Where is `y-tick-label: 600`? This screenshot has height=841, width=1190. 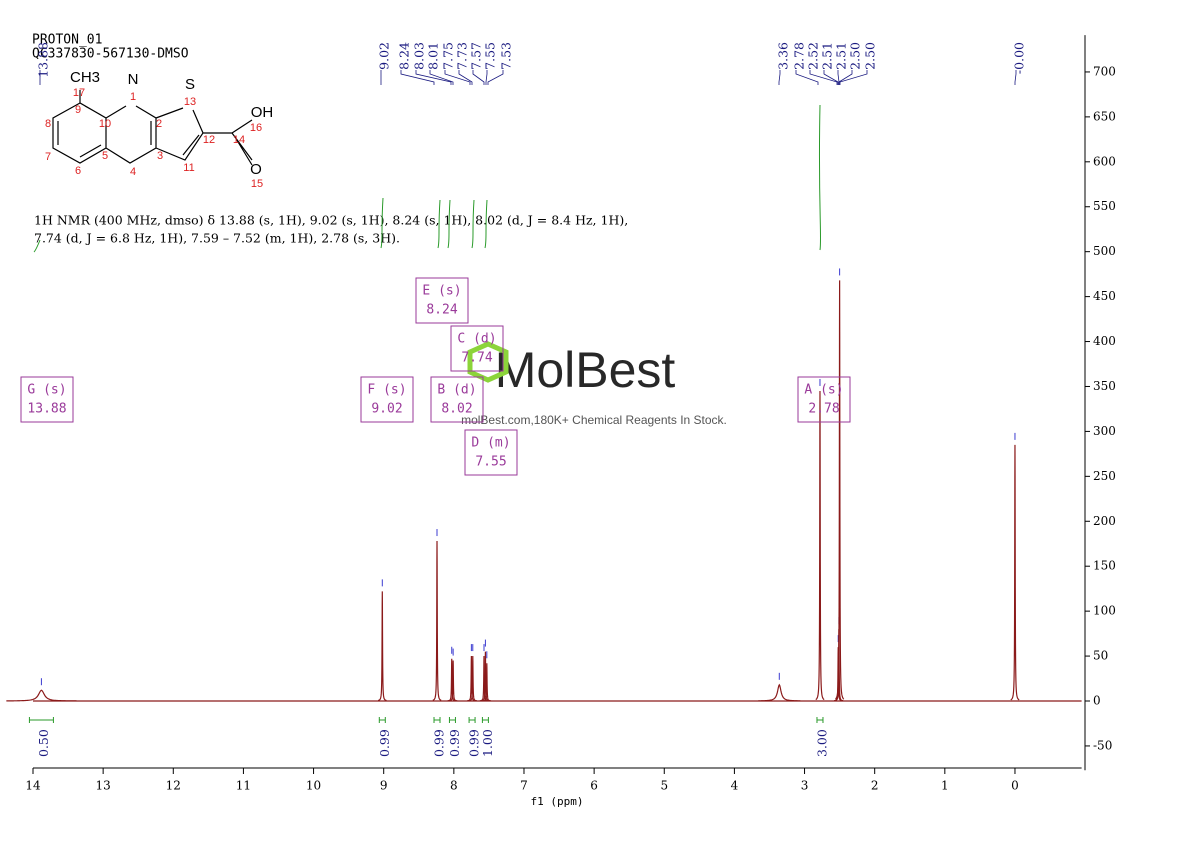 y-tick-label: 600 is located at coordinates (1104, 161).